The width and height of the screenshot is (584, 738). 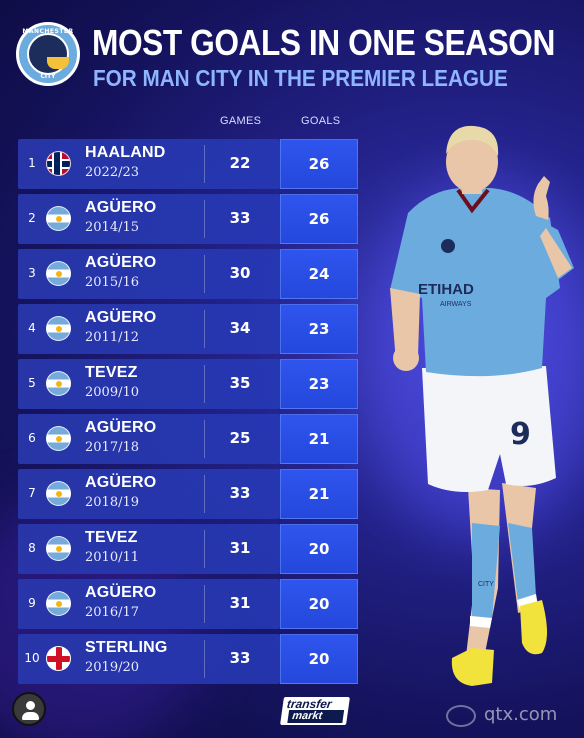 I want to click on season: 2014/15, so click(x=112, y=227).